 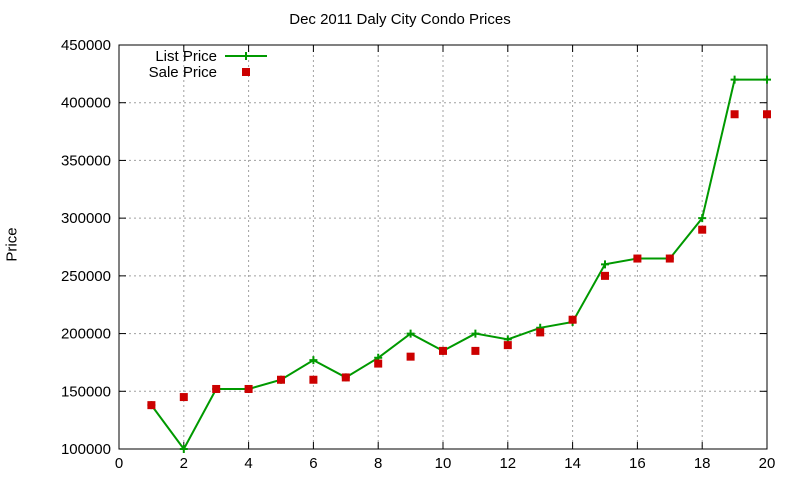 What do you see at coordinates (86, 449) in the screenshot?
I see `y-tick-label: 100000` at bounding box center [86, 449].